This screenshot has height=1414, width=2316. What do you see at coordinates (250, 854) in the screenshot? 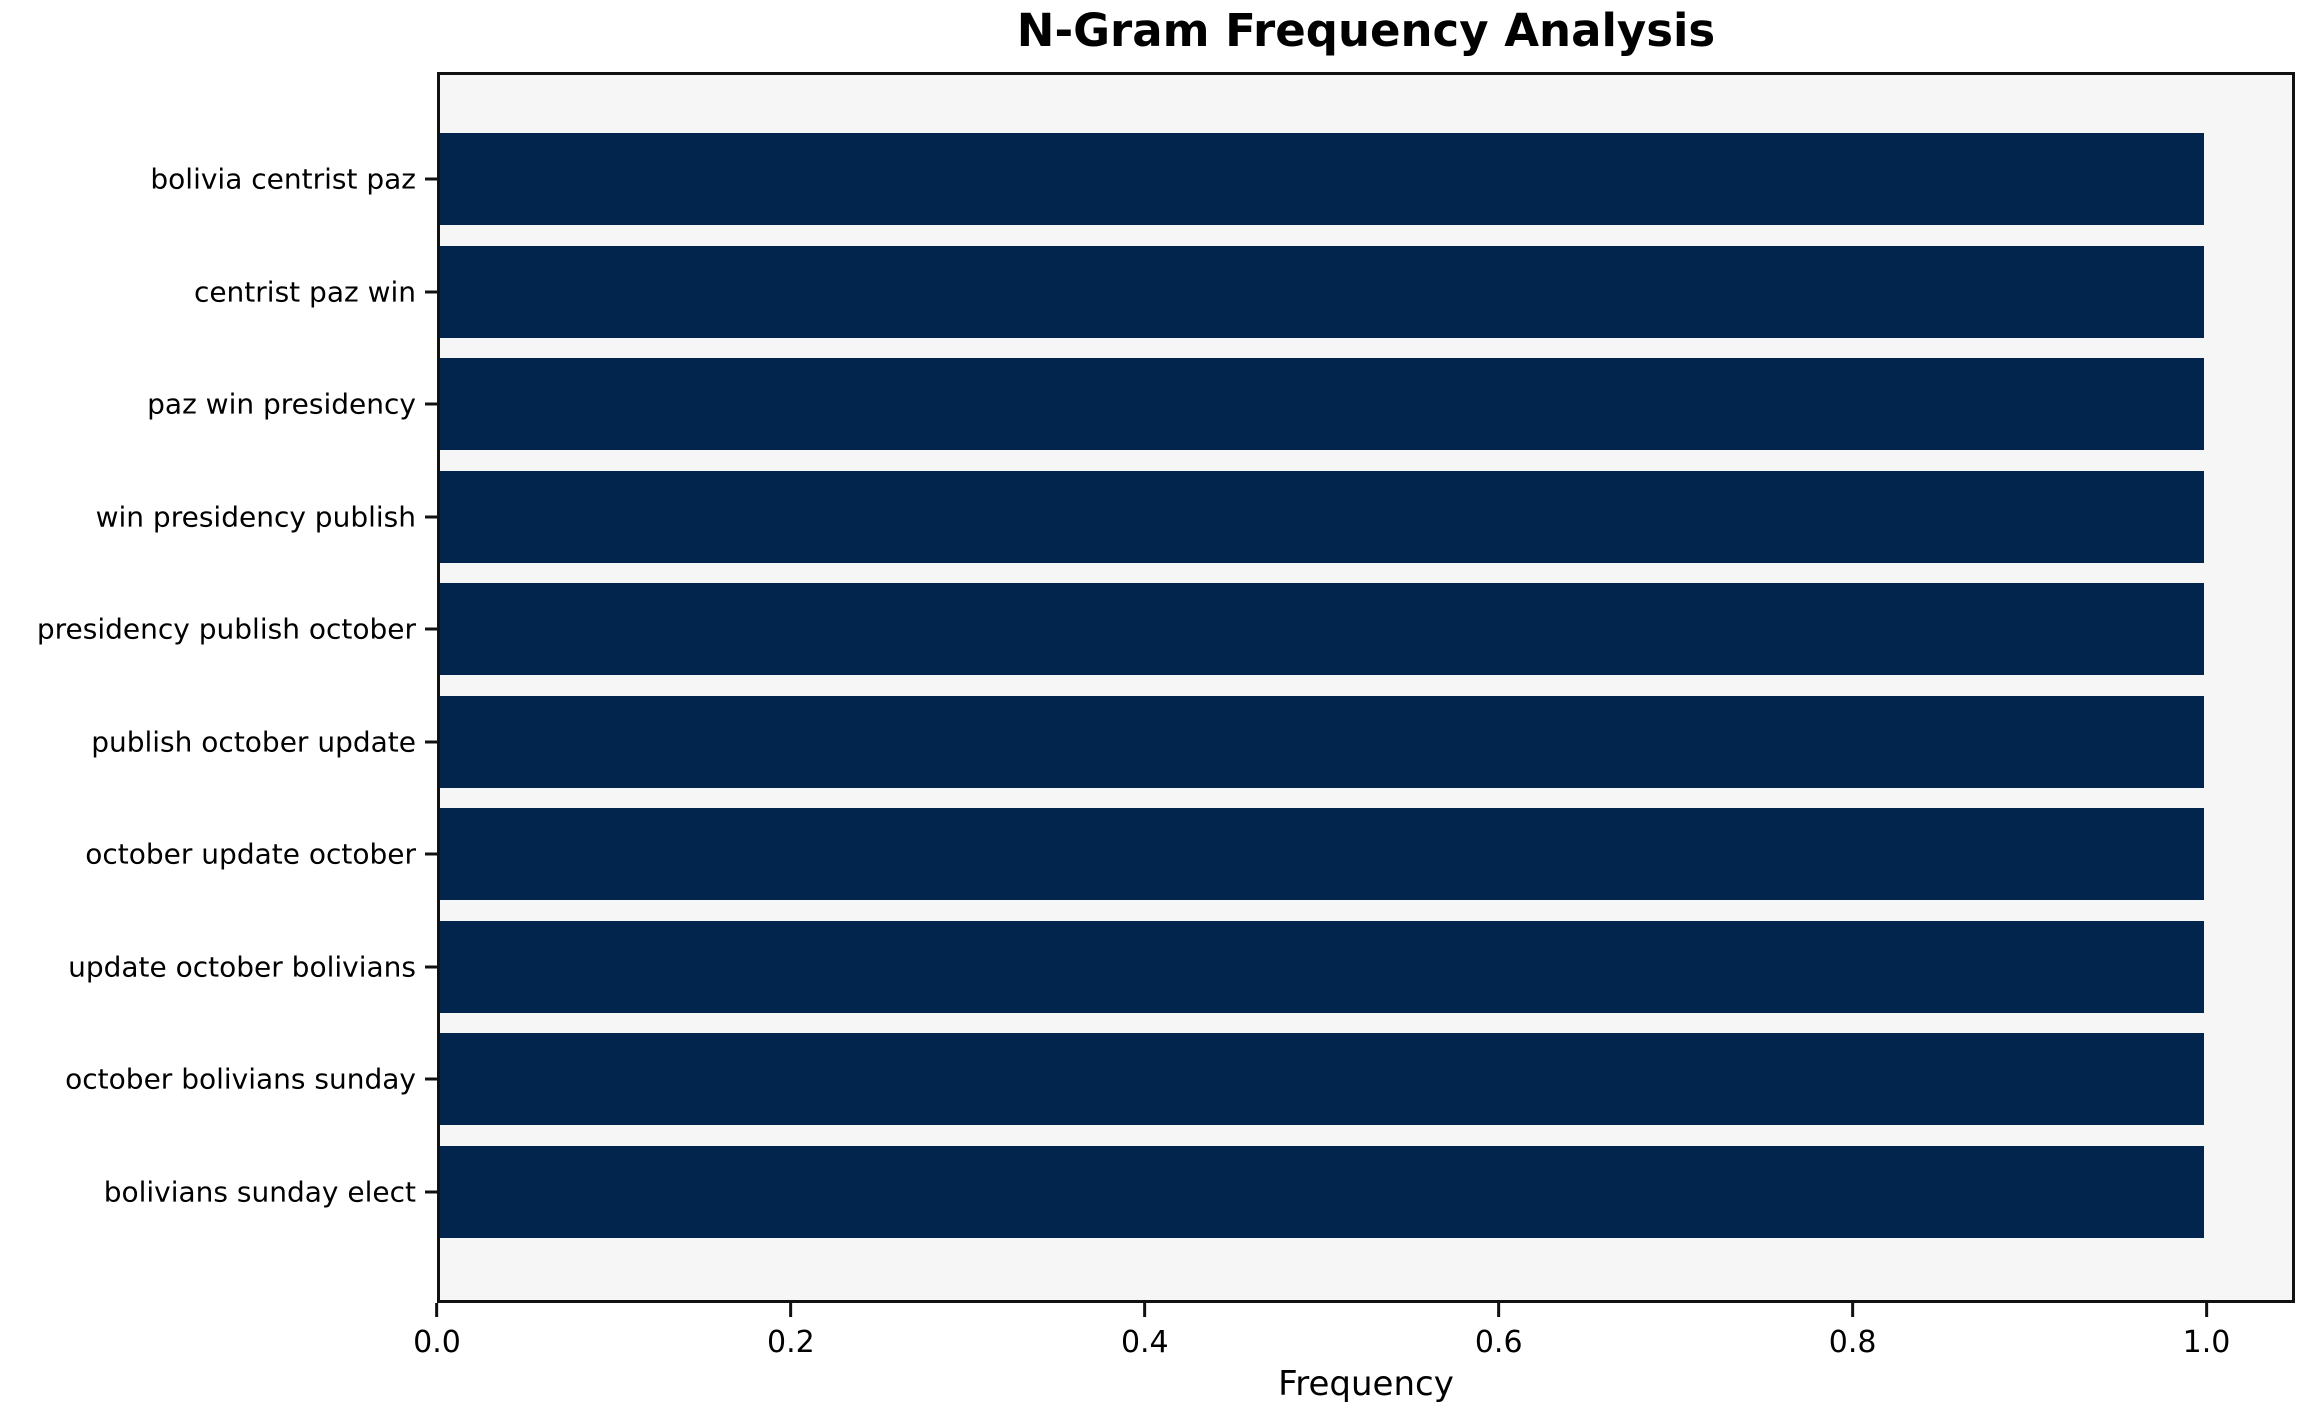
I see `y-tick-label: october update october` at bounding box center [250, 854].